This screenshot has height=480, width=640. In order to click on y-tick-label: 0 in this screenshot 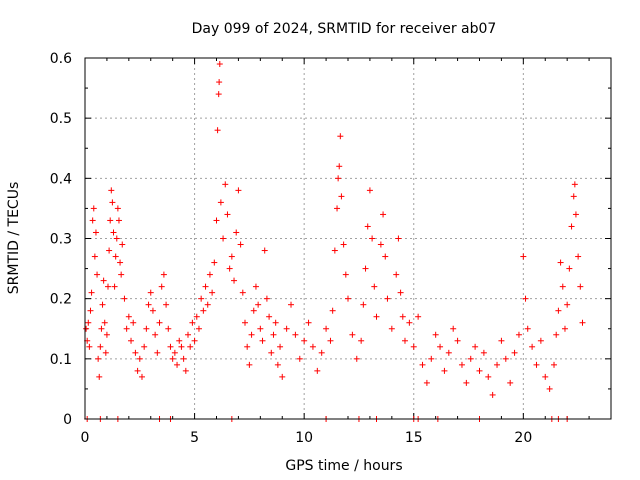, I will do `click(67, 420)`.